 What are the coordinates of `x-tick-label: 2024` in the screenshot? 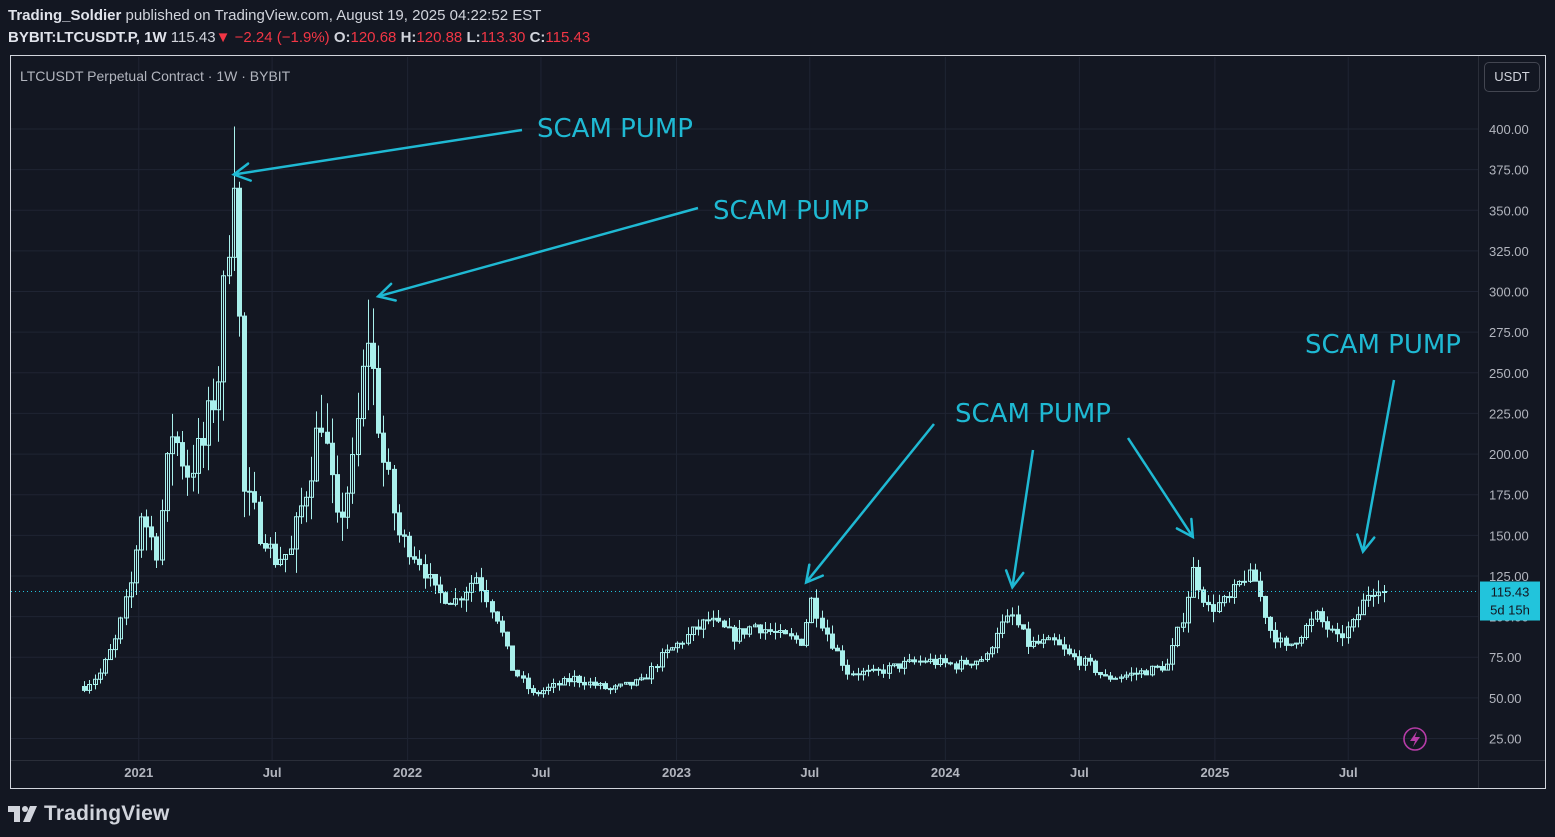 It's located at (946, 772).